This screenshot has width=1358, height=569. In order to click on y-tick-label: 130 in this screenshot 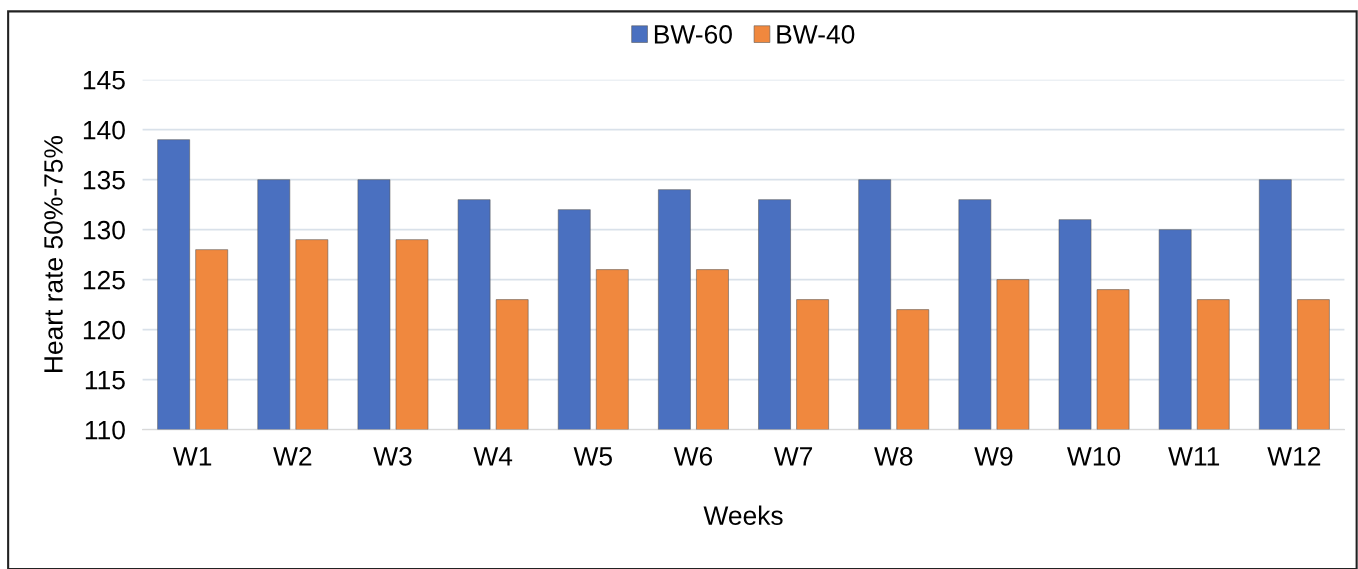, I will do `click(104, 230)`.